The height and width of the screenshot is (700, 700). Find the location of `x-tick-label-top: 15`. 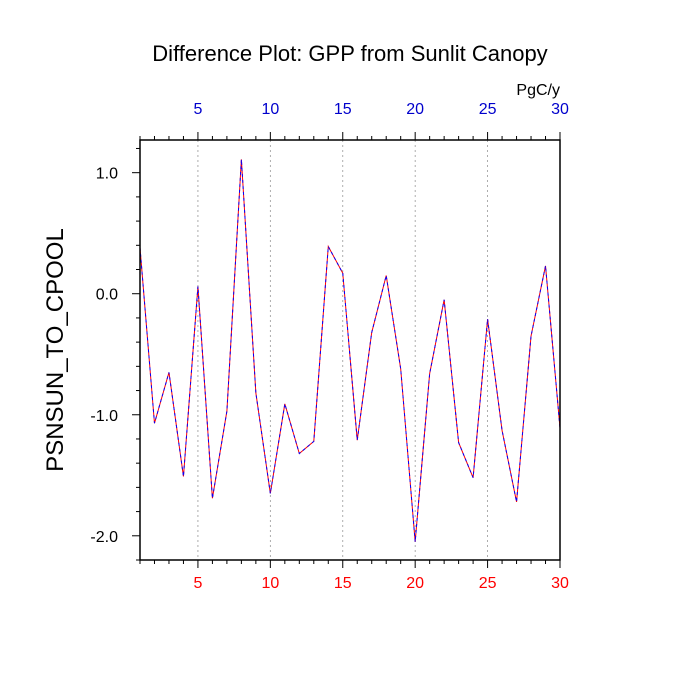

x-tick-label-top: 15 is located at coordinates (343, 109).